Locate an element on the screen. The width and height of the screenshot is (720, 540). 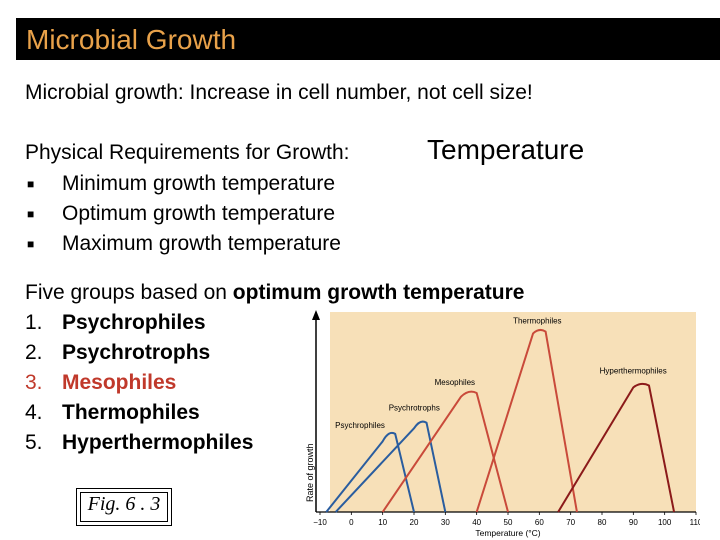
series-label-psychrophiles: Psychrophiles is located at coordinates (360, 425).